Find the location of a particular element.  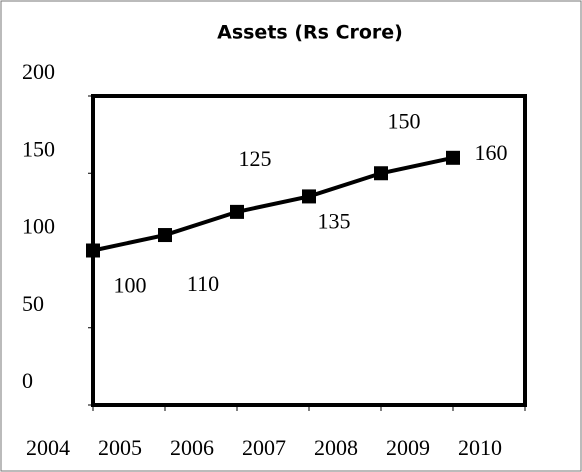

data-label: 150 is located at coordinates (404, 120).